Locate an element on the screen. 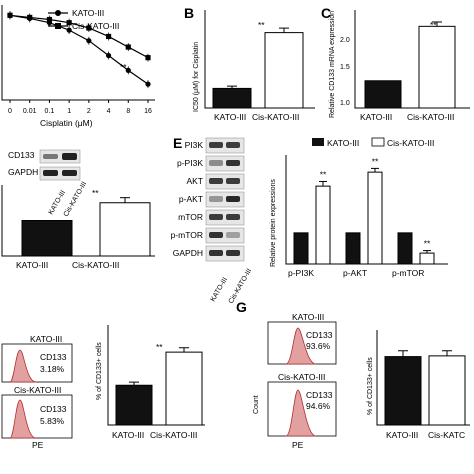 The image size is (474, 474). panel-g-gate-label-1: CD133 is located at coordinates (319, 335).